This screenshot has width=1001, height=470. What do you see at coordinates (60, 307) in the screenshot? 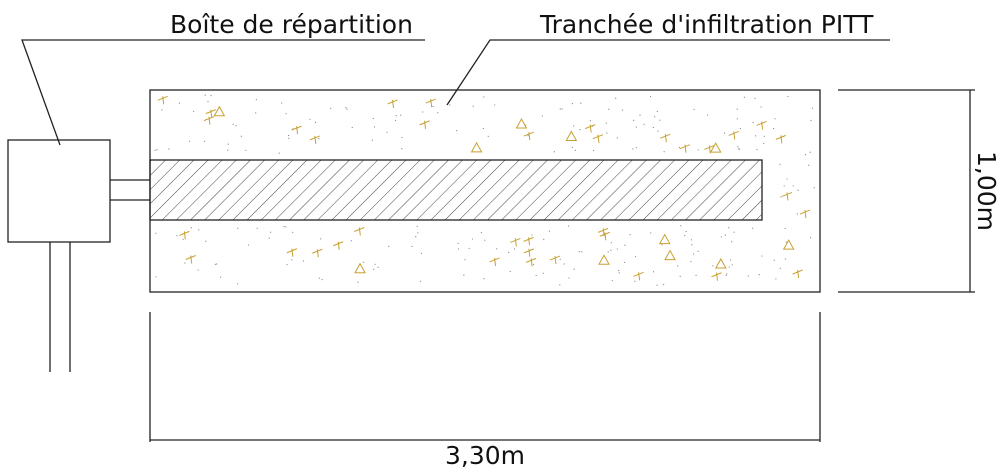
I see `supply-pipe` at bounding box center [60, 307].